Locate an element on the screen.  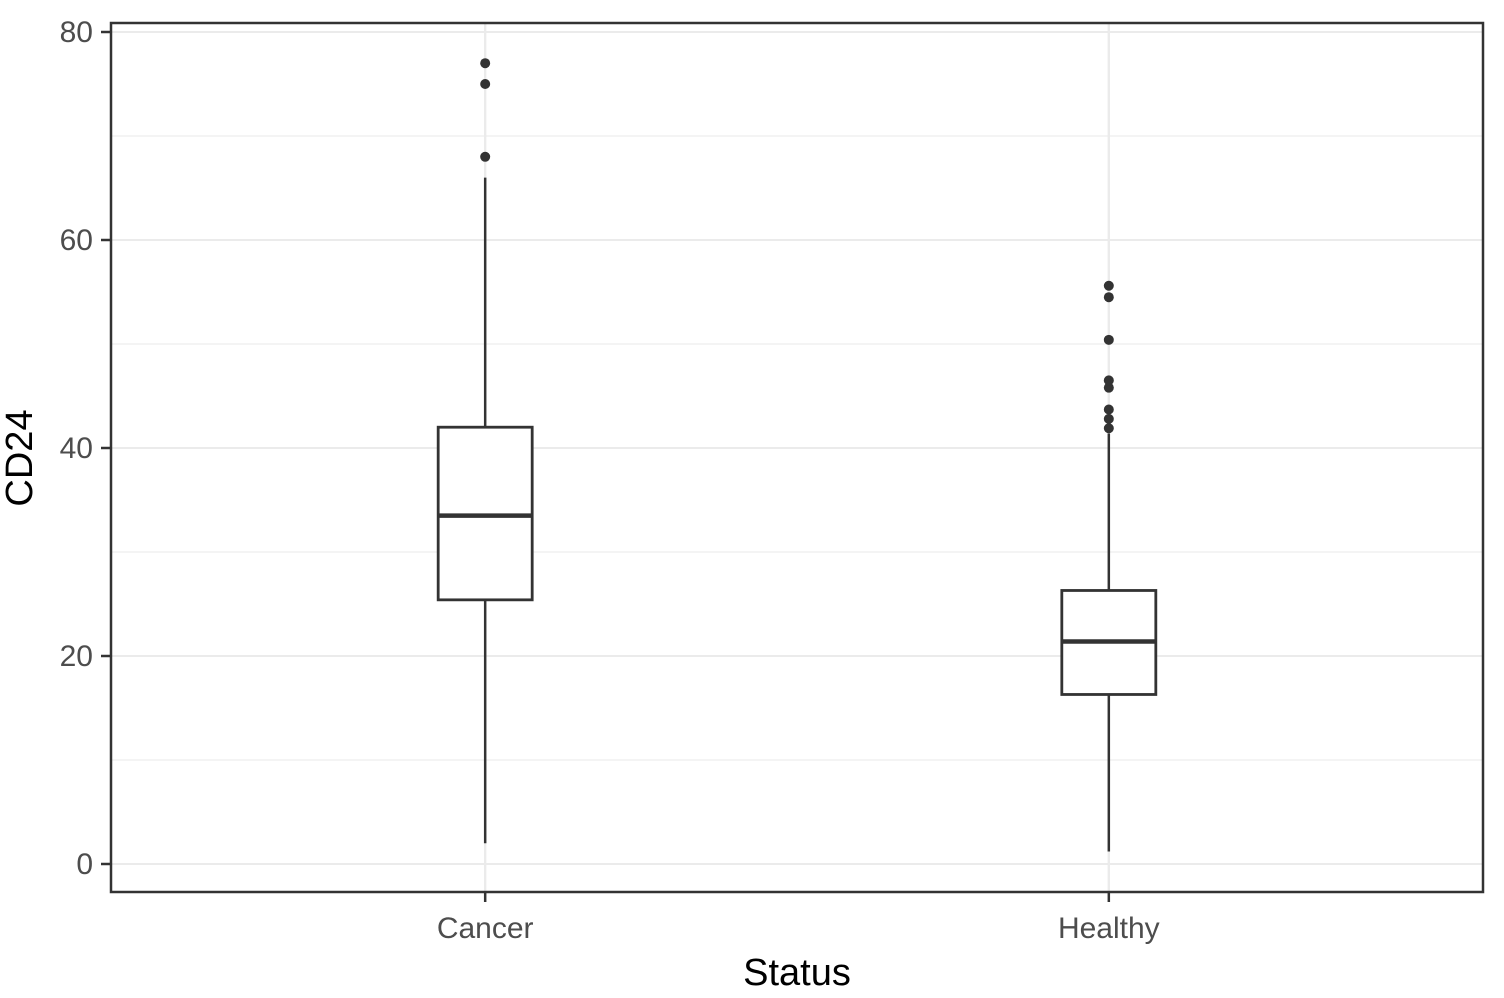
x-tick-label: Cancer is located at coordinates (485, 928).